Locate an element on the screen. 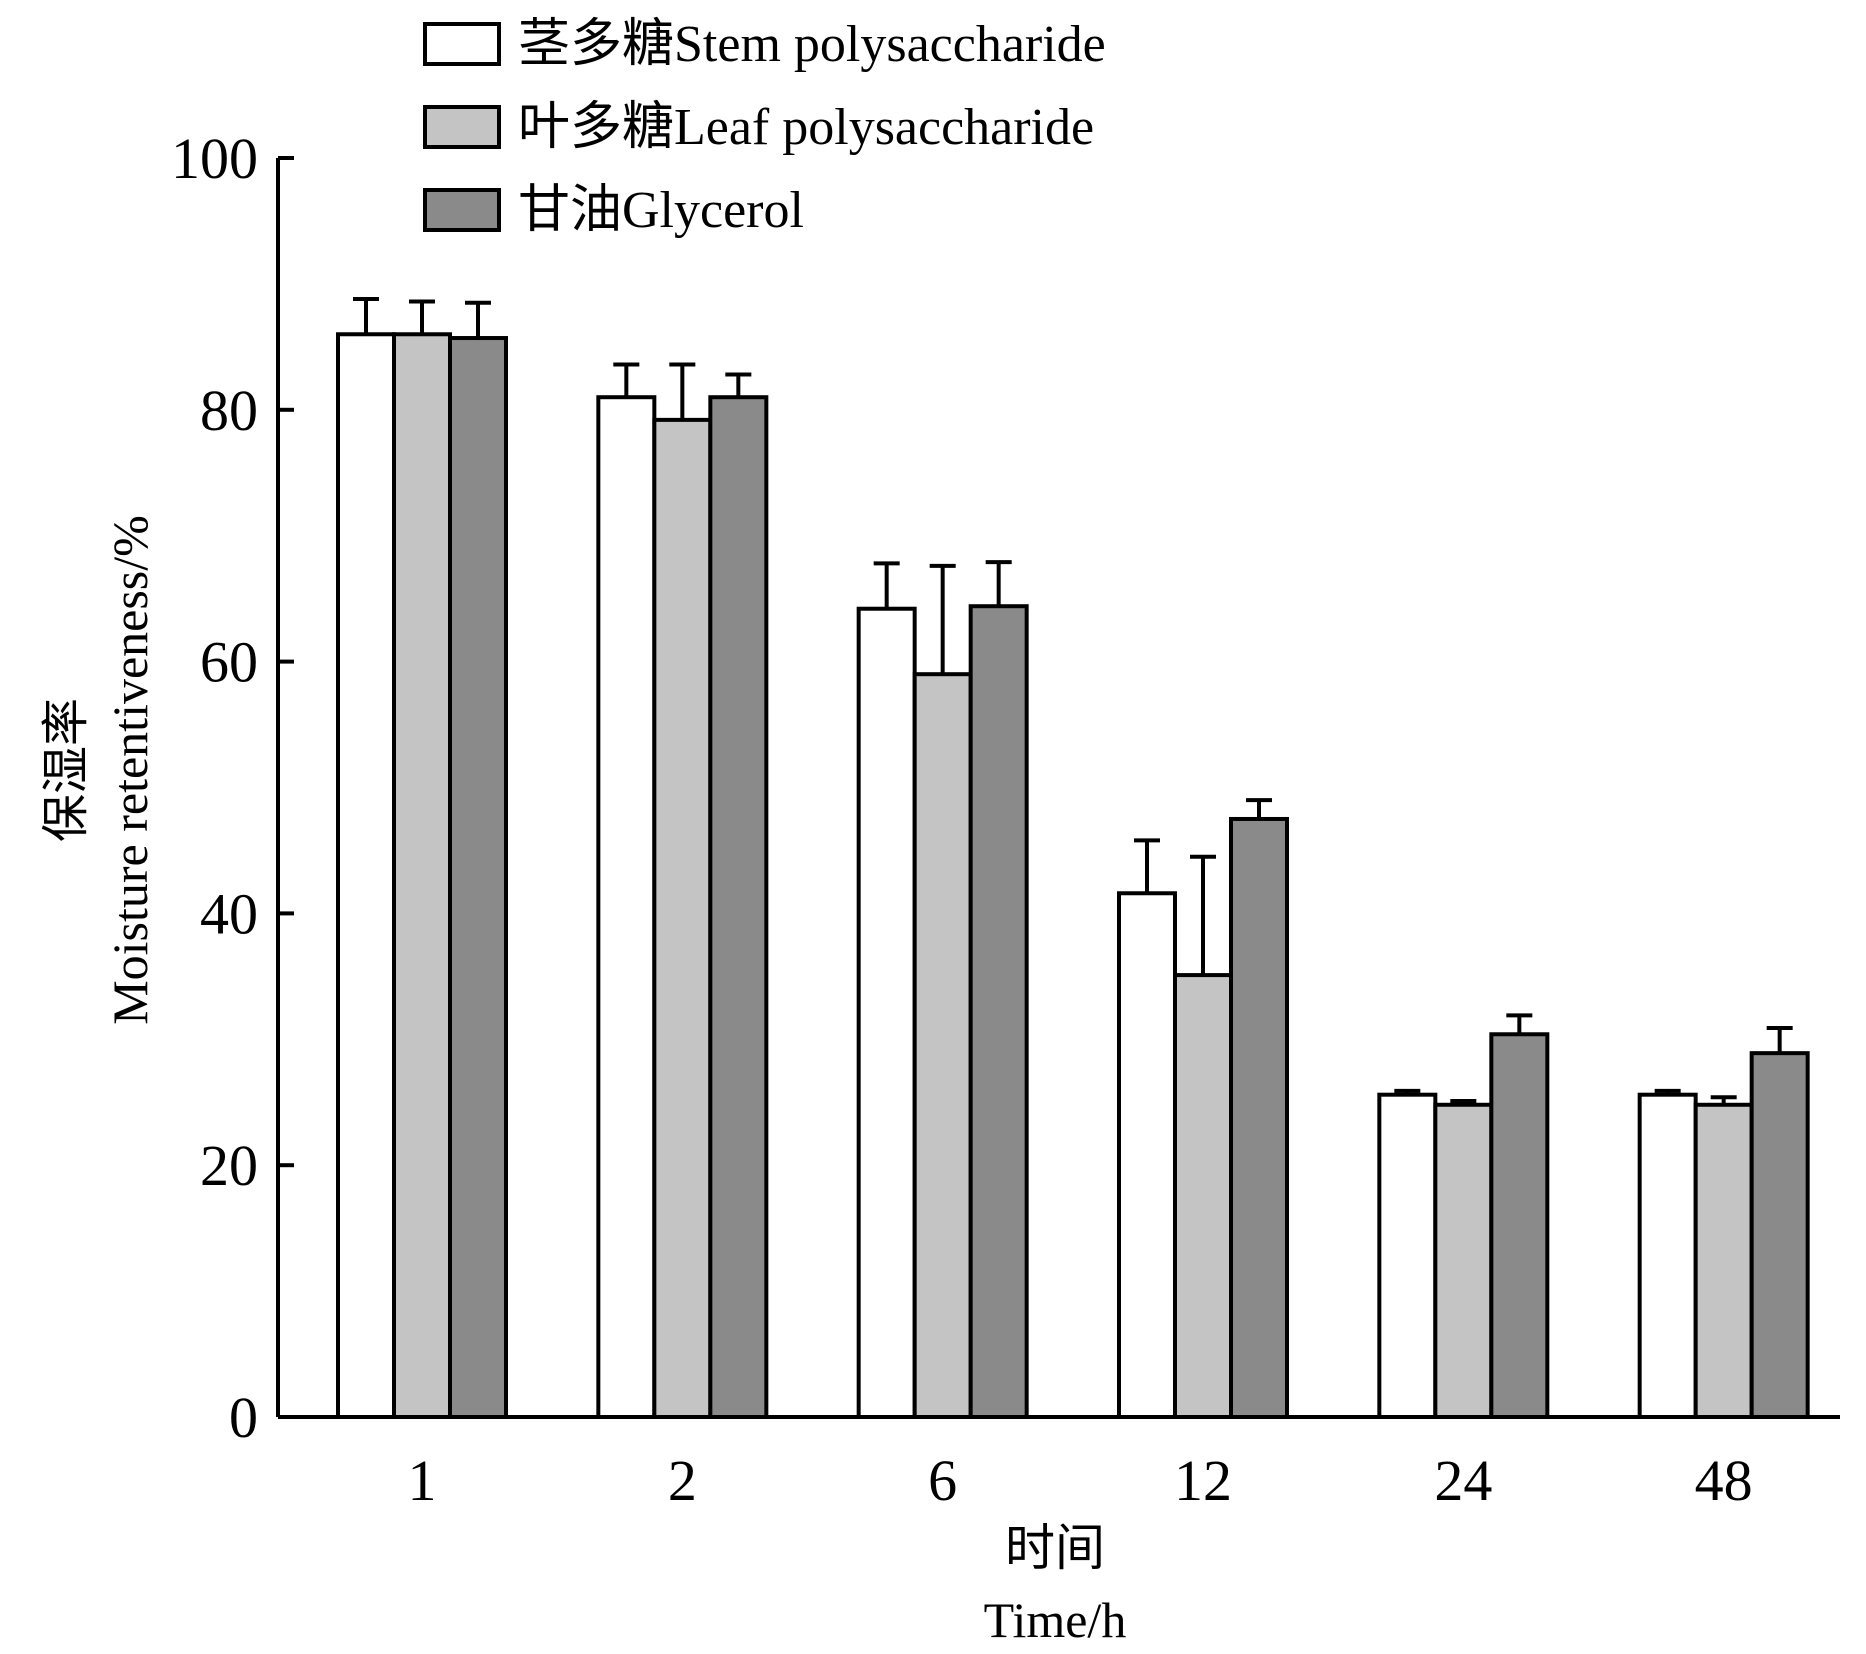  y-tick-label: 100 is located at coordinates (214, 158).